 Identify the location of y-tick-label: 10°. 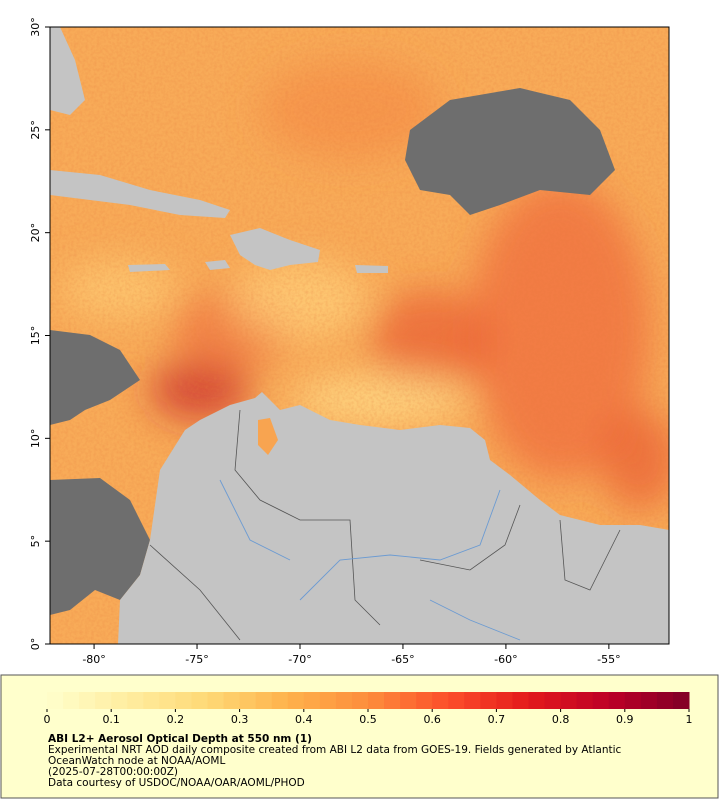
(35, 439).